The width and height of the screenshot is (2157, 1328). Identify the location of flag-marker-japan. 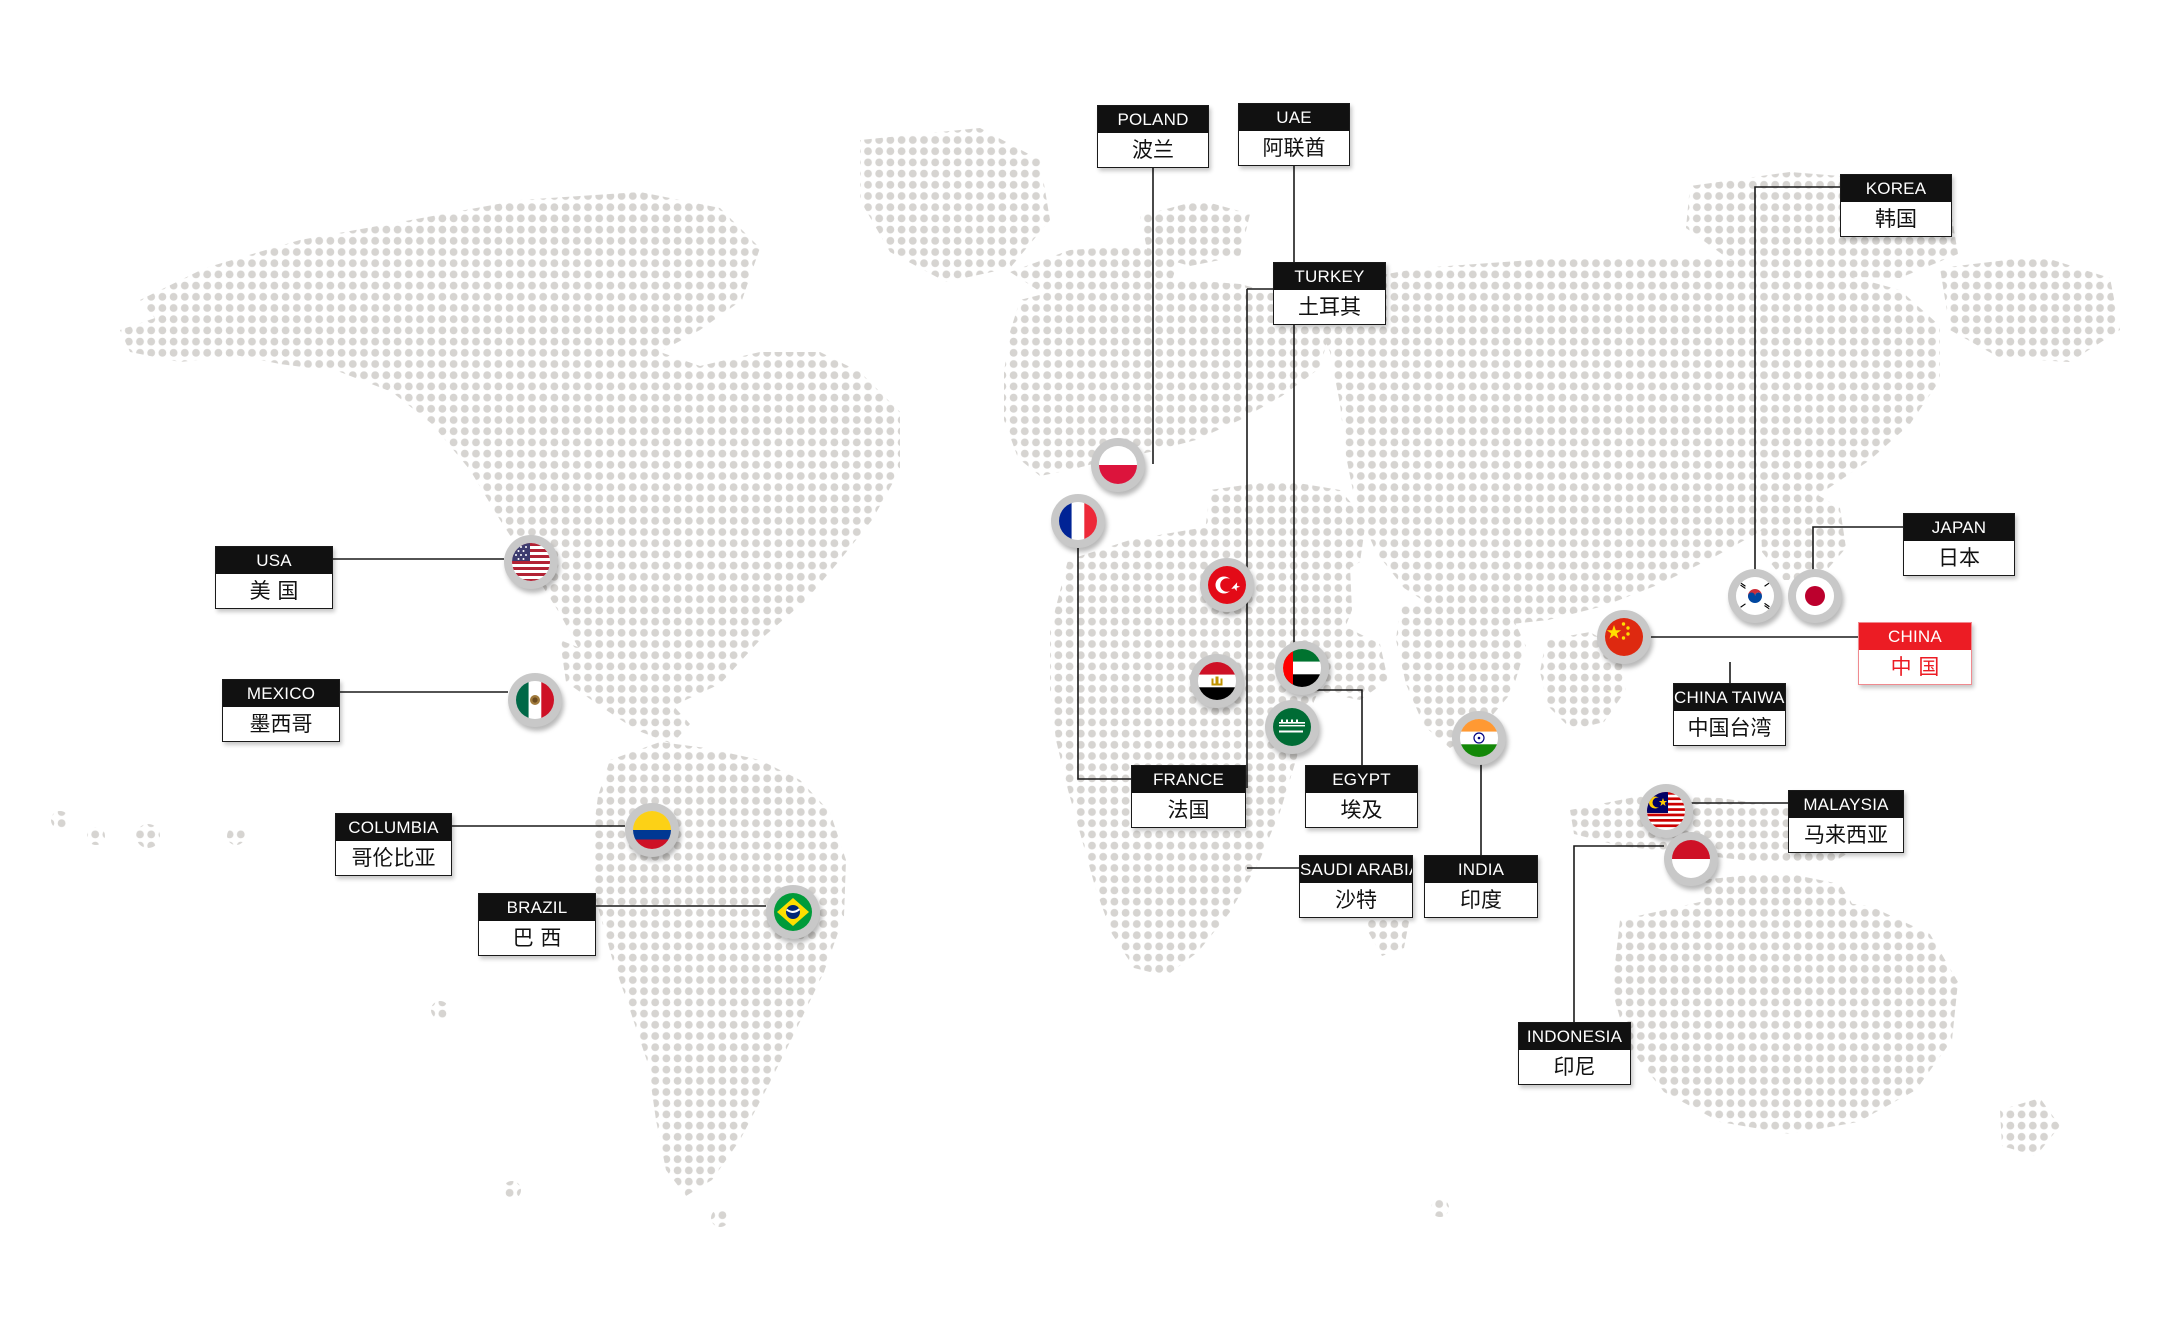
(1815, 596).